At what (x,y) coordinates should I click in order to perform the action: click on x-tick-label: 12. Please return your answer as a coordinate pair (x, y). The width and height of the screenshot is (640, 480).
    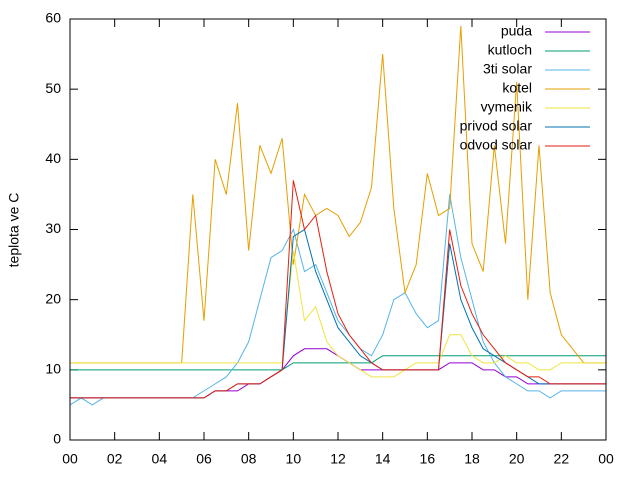
    Looking at the image, I should click on (338, 459).